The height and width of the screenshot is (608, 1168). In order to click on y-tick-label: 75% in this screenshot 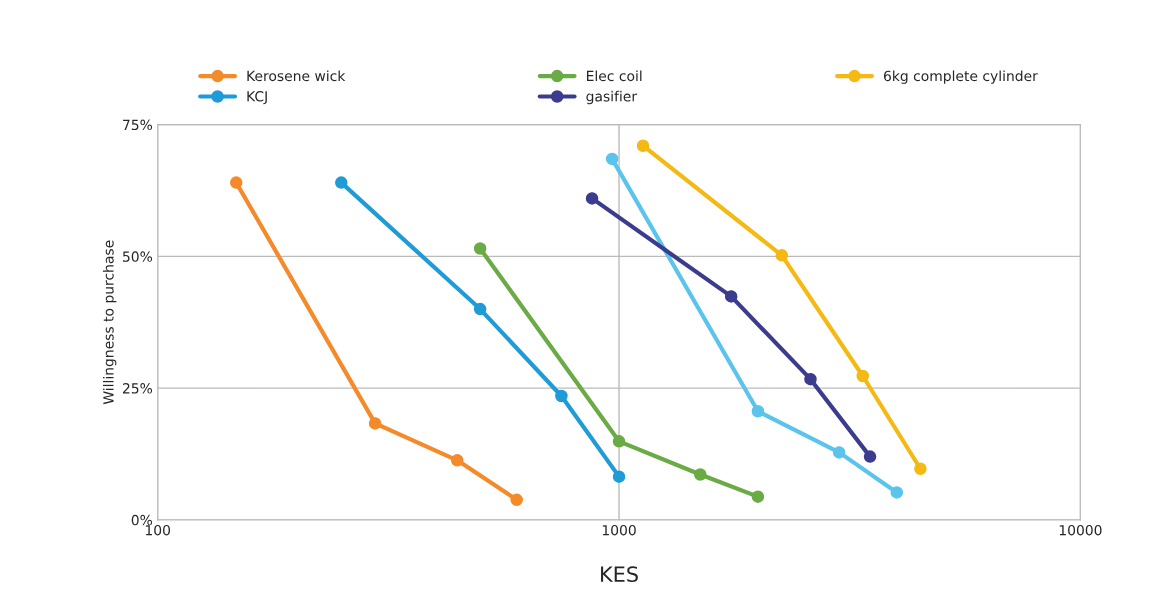, I will do `click(138, 125)`.